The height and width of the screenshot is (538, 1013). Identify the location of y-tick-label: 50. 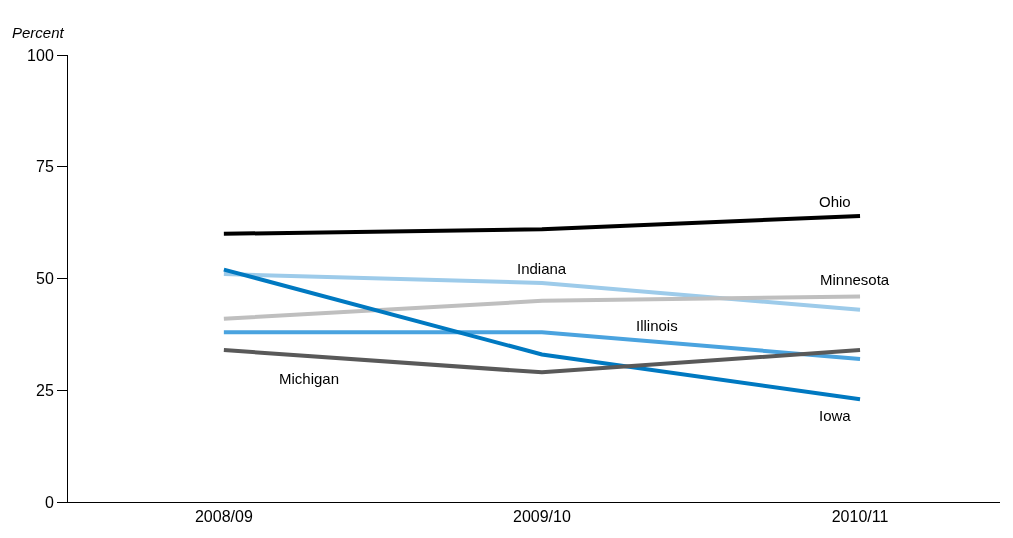
(45, 279).